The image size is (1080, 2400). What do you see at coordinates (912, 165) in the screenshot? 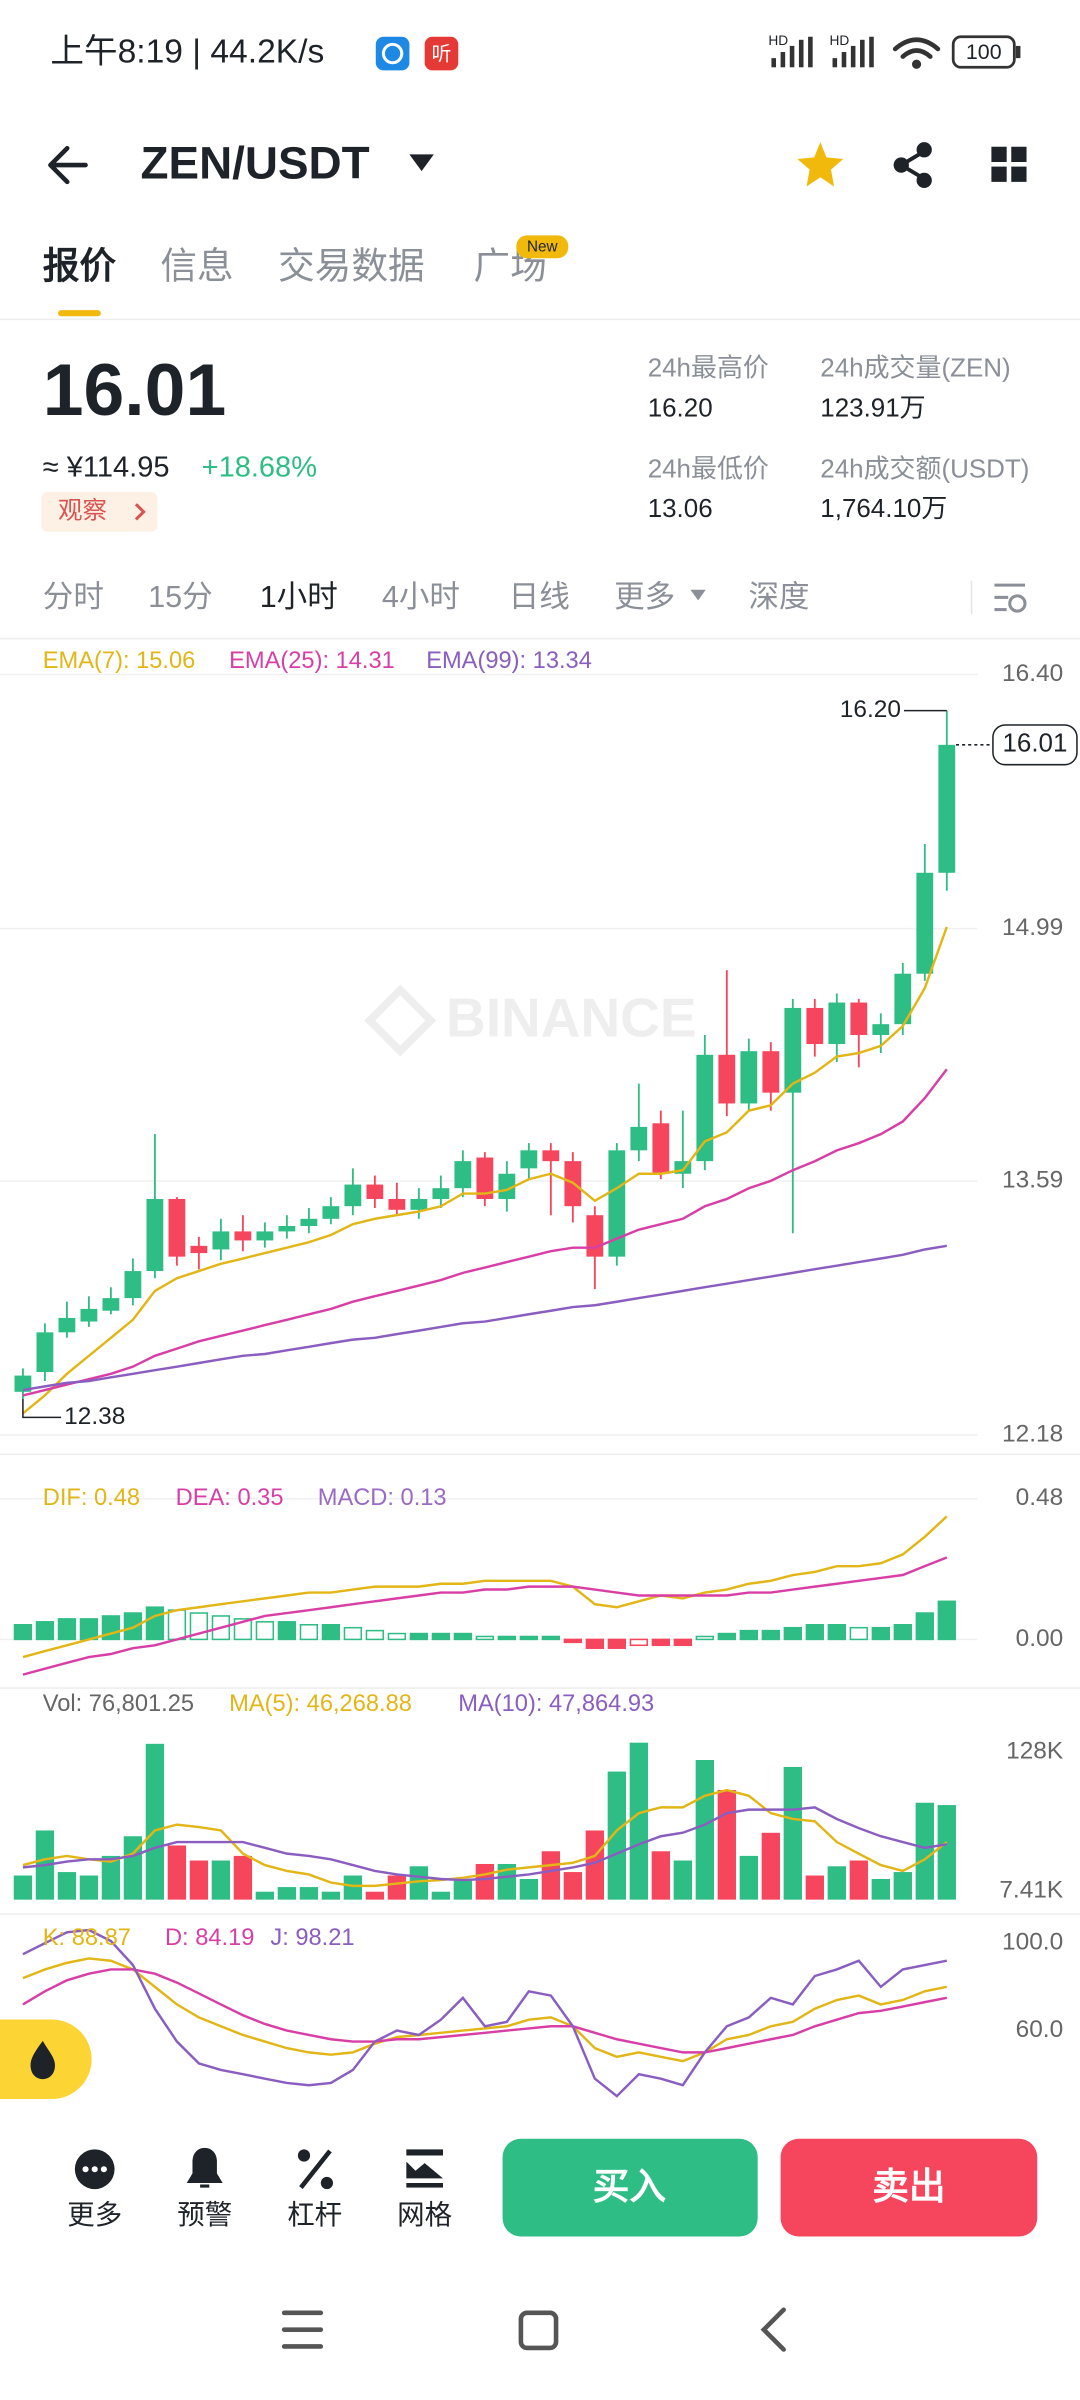
I see `share-button` at bounding box center [912, 165].